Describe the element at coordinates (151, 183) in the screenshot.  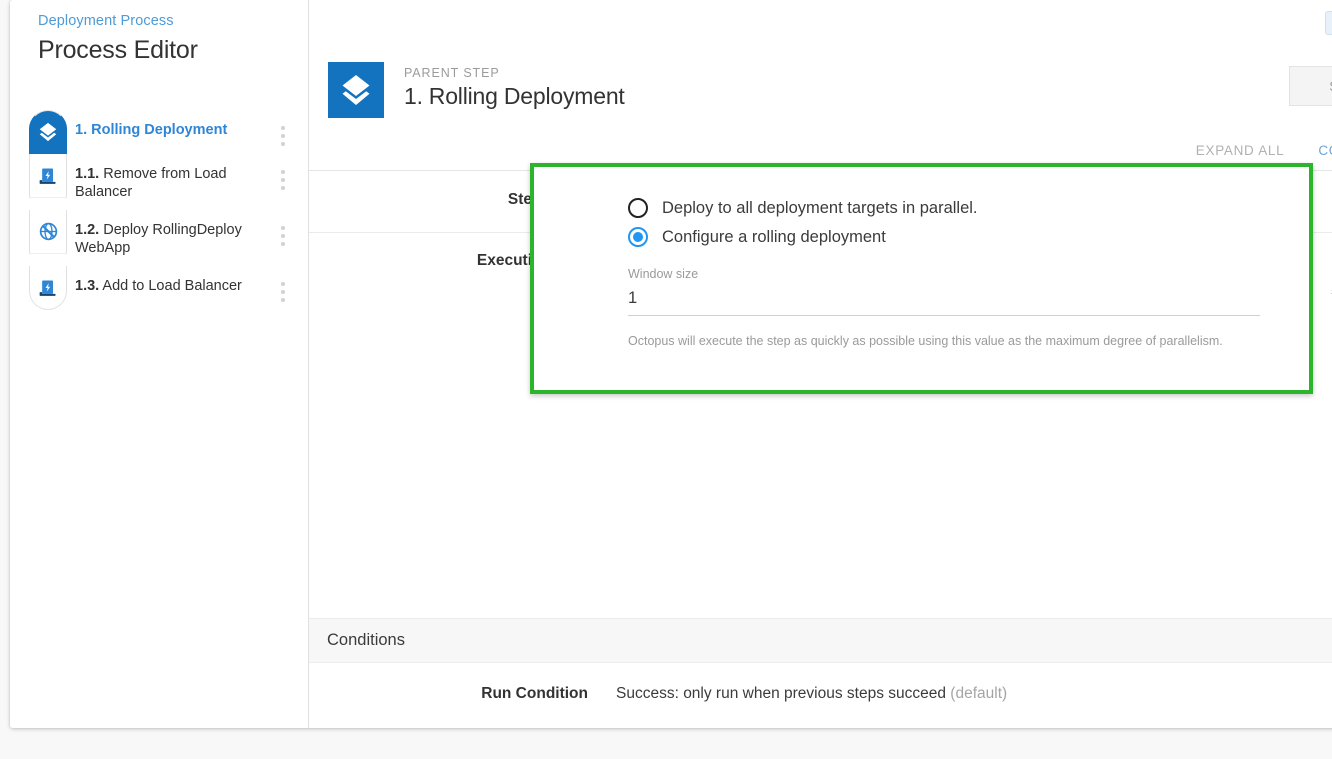
I see `step-title: Remove from Load Balancer` at that location.